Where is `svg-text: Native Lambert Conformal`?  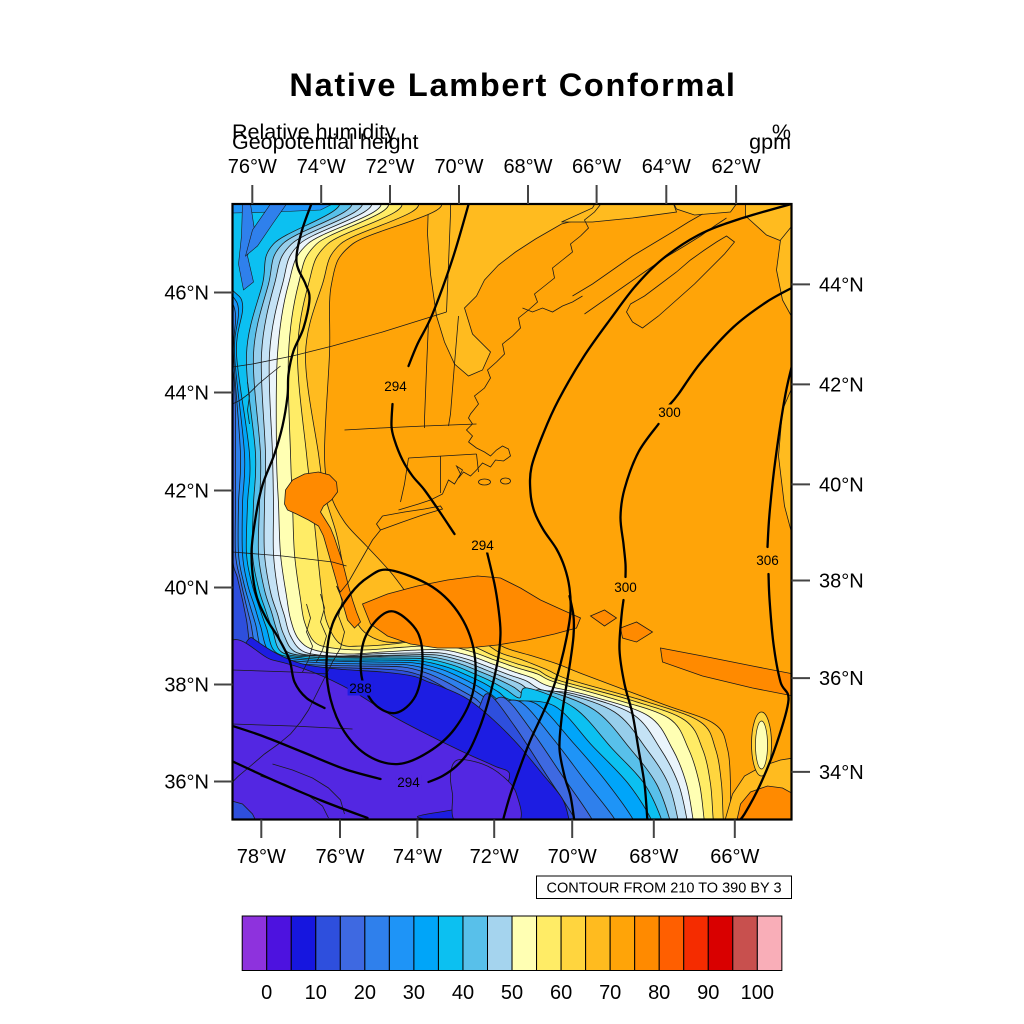 svg-text: Native Lambert Conformal is located at coordinates (512, 85).